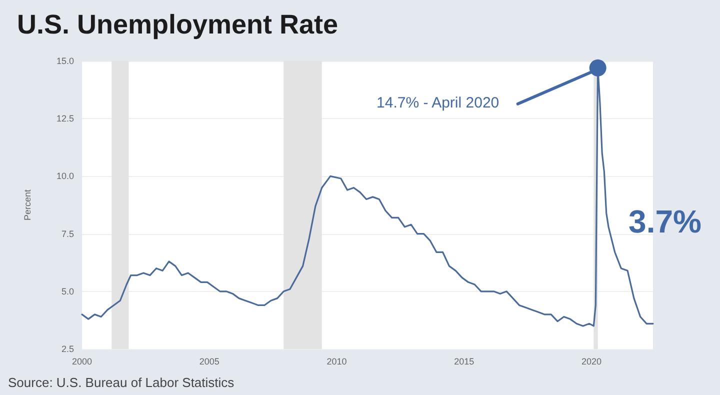 The width and height of the screenshot is (720, 395). I want to click on annotation: 14.7% - April 2020, so click(438, 103).